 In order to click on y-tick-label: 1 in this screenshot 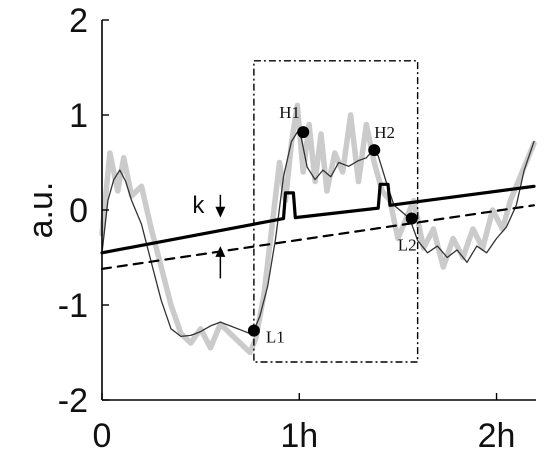, I will do `click(78, 116)`.